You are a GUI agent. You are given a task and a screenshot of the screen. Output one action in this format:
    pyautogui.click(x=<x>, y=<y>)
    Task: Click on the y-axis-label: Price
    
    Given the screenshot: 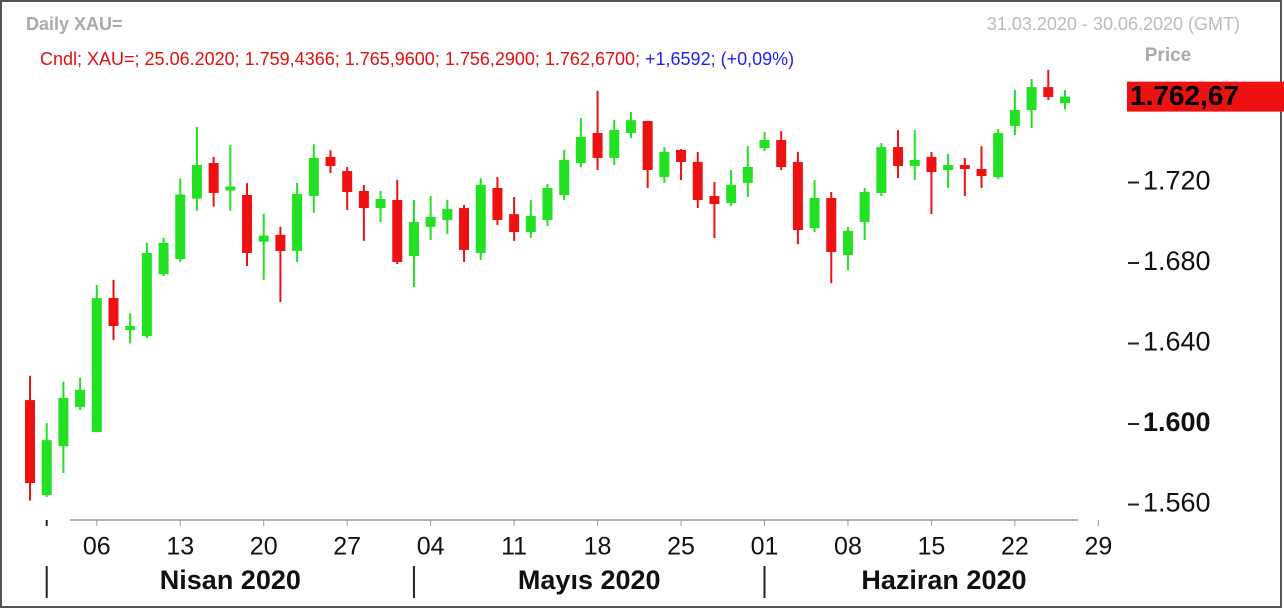 What is the action you would take?
    pyautogui.click(x=1168, y=55)
    